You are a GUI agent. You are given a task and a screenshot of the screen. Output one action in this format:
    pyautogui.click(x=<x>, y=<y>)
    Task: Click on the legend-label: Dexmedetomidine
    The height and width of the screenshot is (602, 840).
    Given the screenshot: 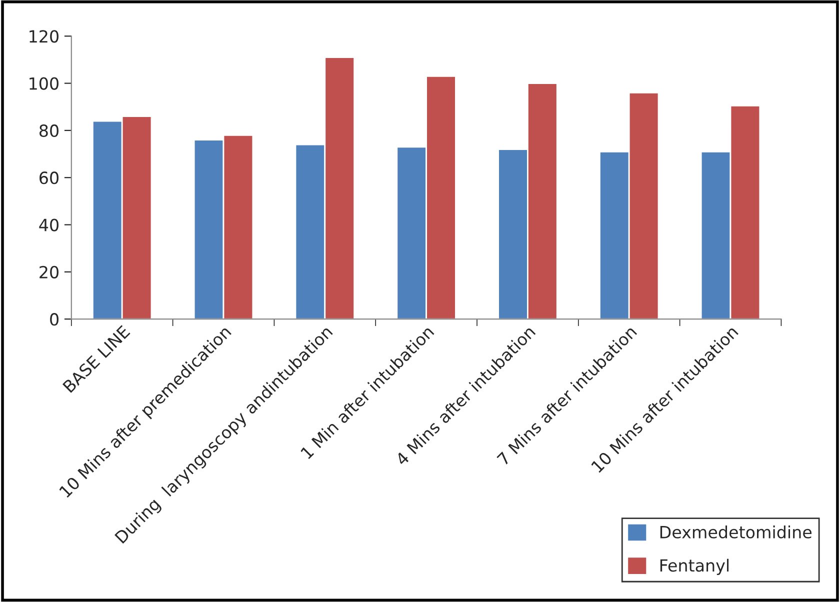 What is the action you would take?
    pyautogui.click(x=736, y=532)
    